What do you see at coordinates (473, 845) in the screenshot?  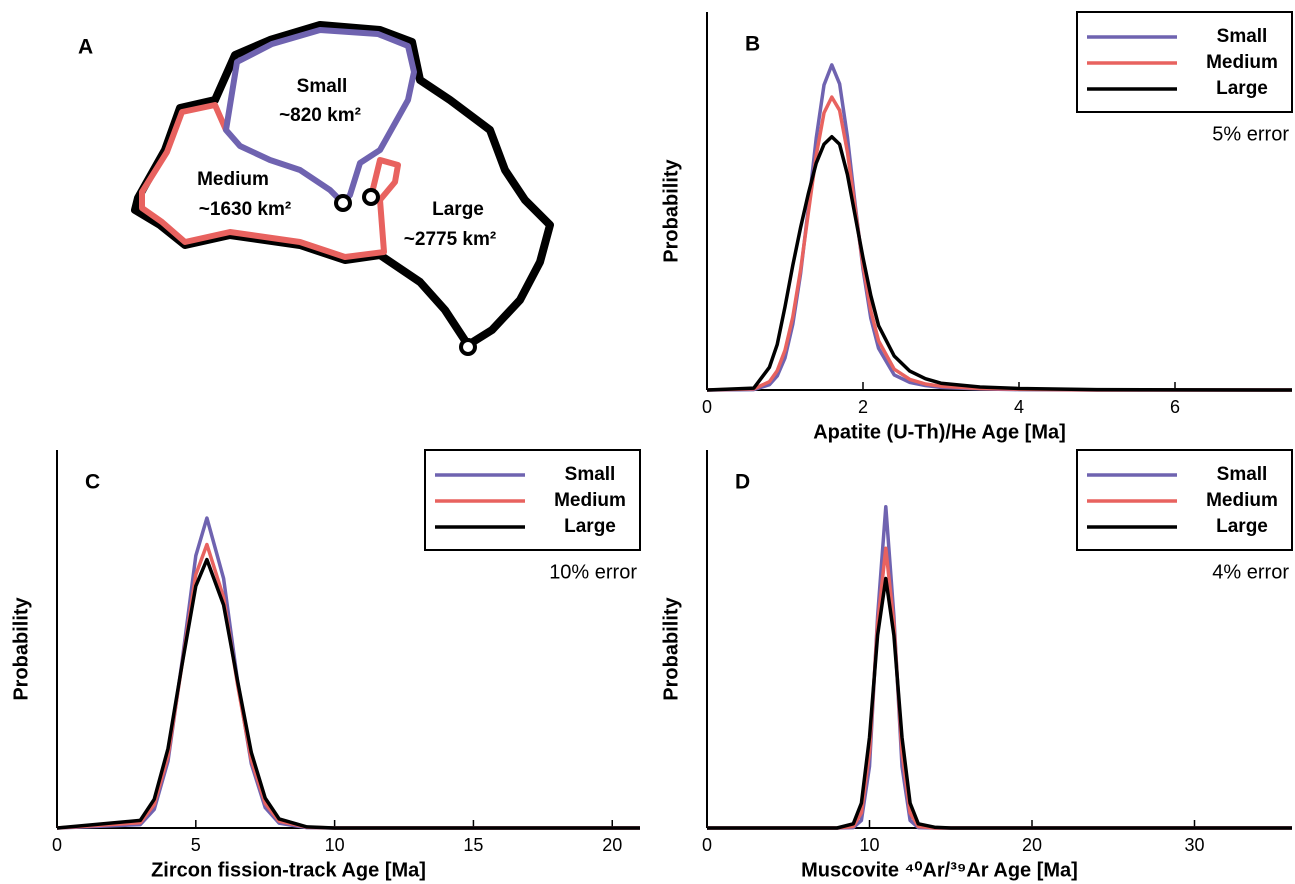 I see `x-tick-label: 15` at bounding box center [473, 845].